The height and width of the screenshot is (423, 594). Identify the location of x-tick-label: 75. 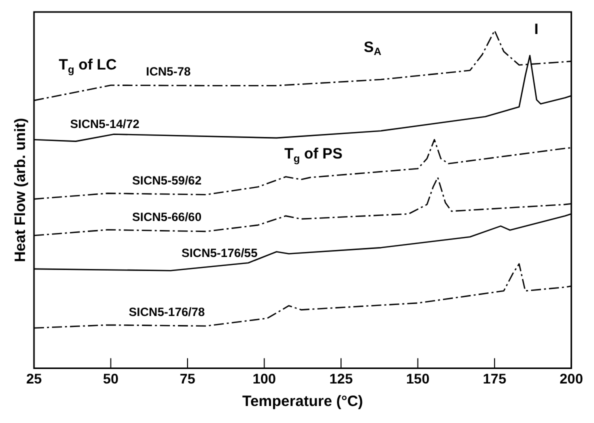
(188, 378).